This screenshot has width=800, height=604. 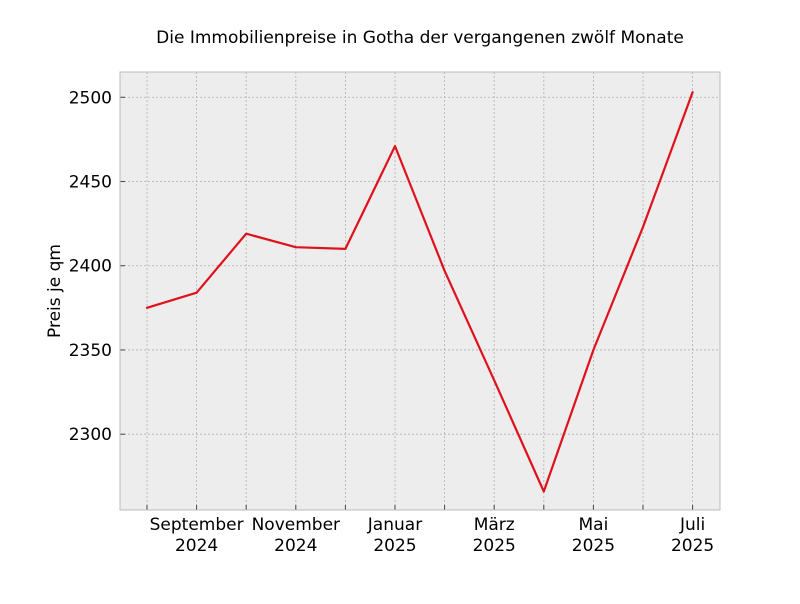 I want to click on x-tick-label-month: September, so click(x=197, y=525).